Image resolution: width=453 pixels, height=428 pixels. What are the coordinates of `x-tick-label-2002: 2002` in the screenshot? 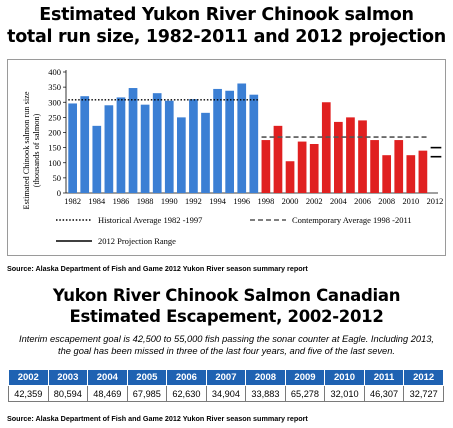 It's located at (314, 201).